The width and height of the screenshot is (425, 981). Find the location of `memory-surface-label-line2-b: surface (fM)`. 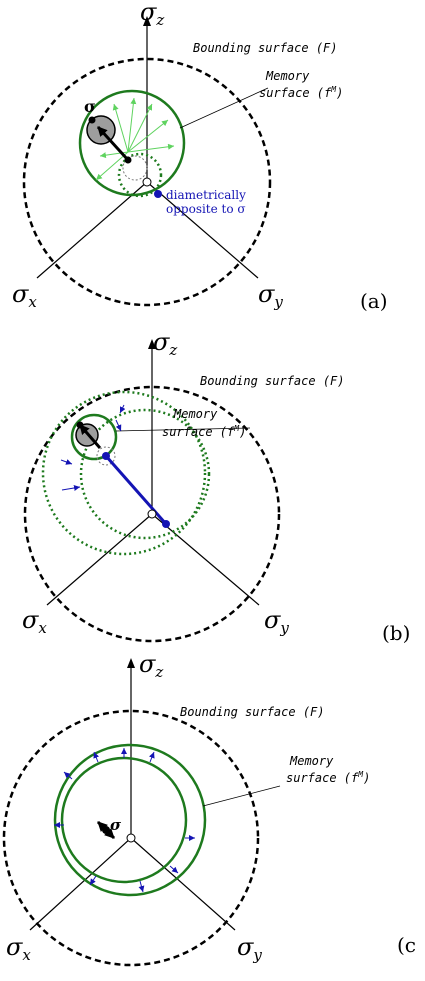

memory-surface-label-line2-b: surface (fM) is located at coordinates (204, 431).